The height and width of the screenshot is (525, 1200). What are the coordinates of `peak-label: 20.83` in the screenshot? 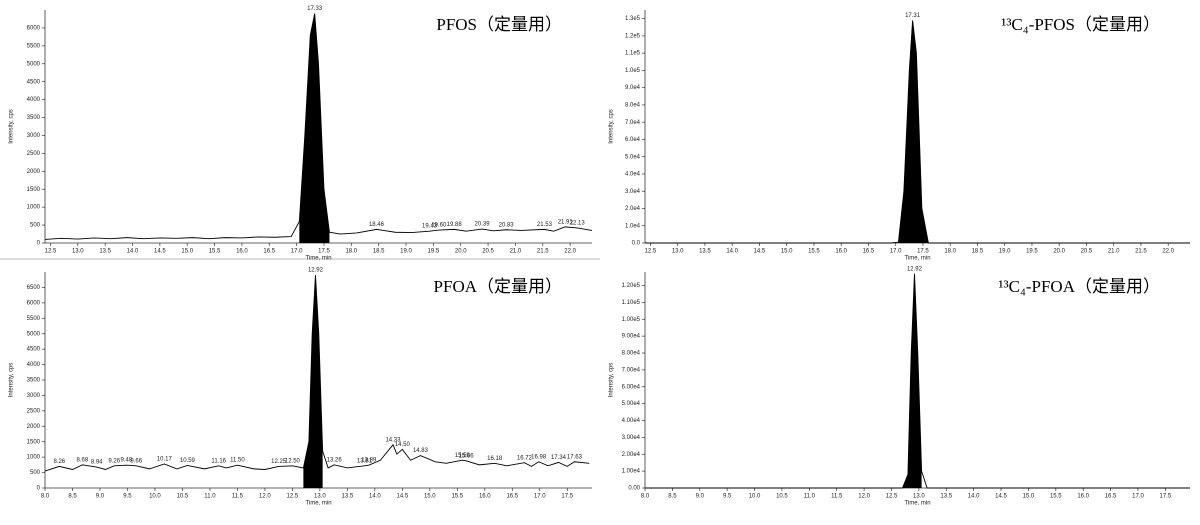 It's located at (507, 225).